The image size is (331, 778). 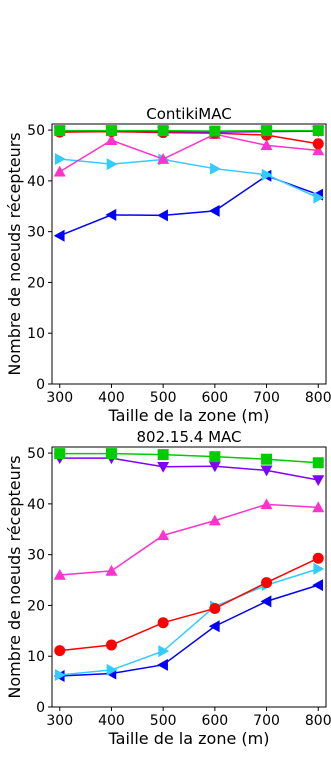 I want to click on x-tick-label: 600, so click(x=214, y=721).